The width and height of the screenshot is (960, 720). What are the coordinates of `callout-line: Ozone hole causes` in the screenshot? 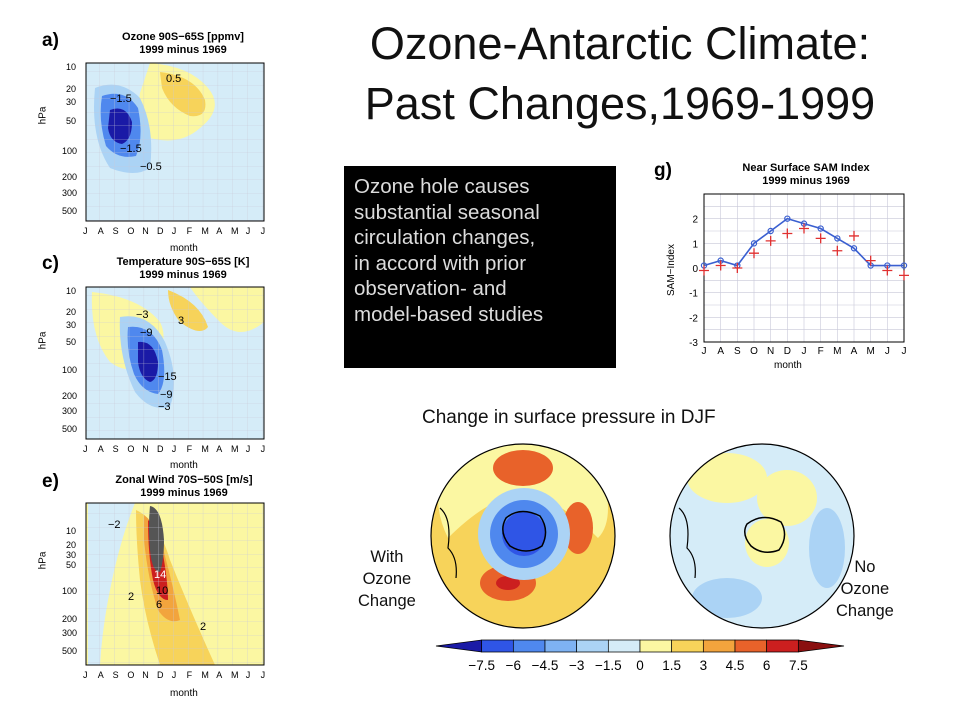 It's located at (442, 186).